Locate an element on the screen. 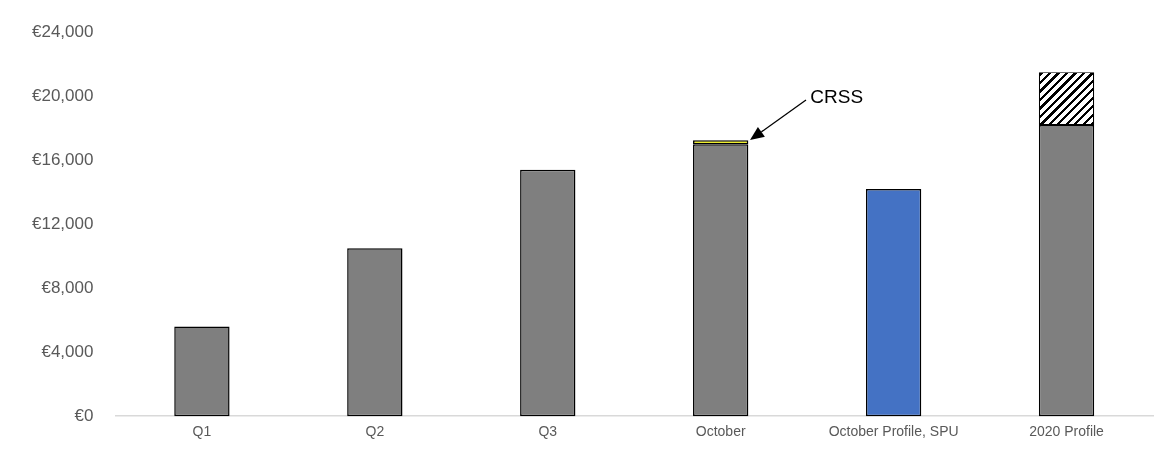 The image size is (1165, 453). x-tick-label: 2020 Profile is located at coordinates (1067, 431).